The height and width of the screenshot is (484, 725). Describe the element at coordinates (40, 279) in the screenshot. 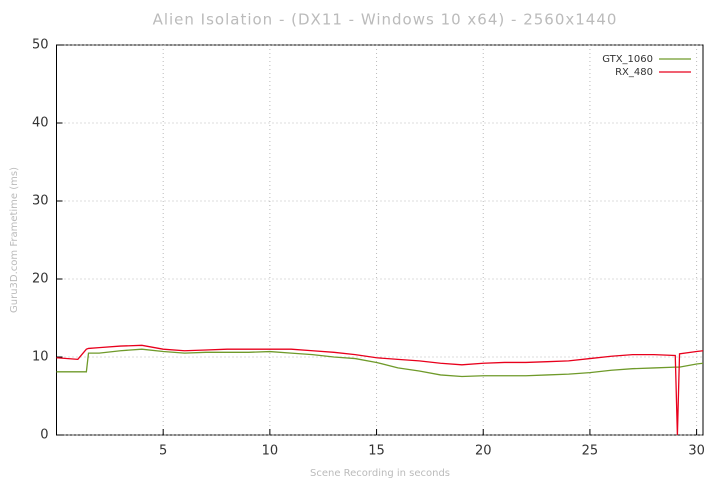

I see `y-tick-label: 20` at that location.